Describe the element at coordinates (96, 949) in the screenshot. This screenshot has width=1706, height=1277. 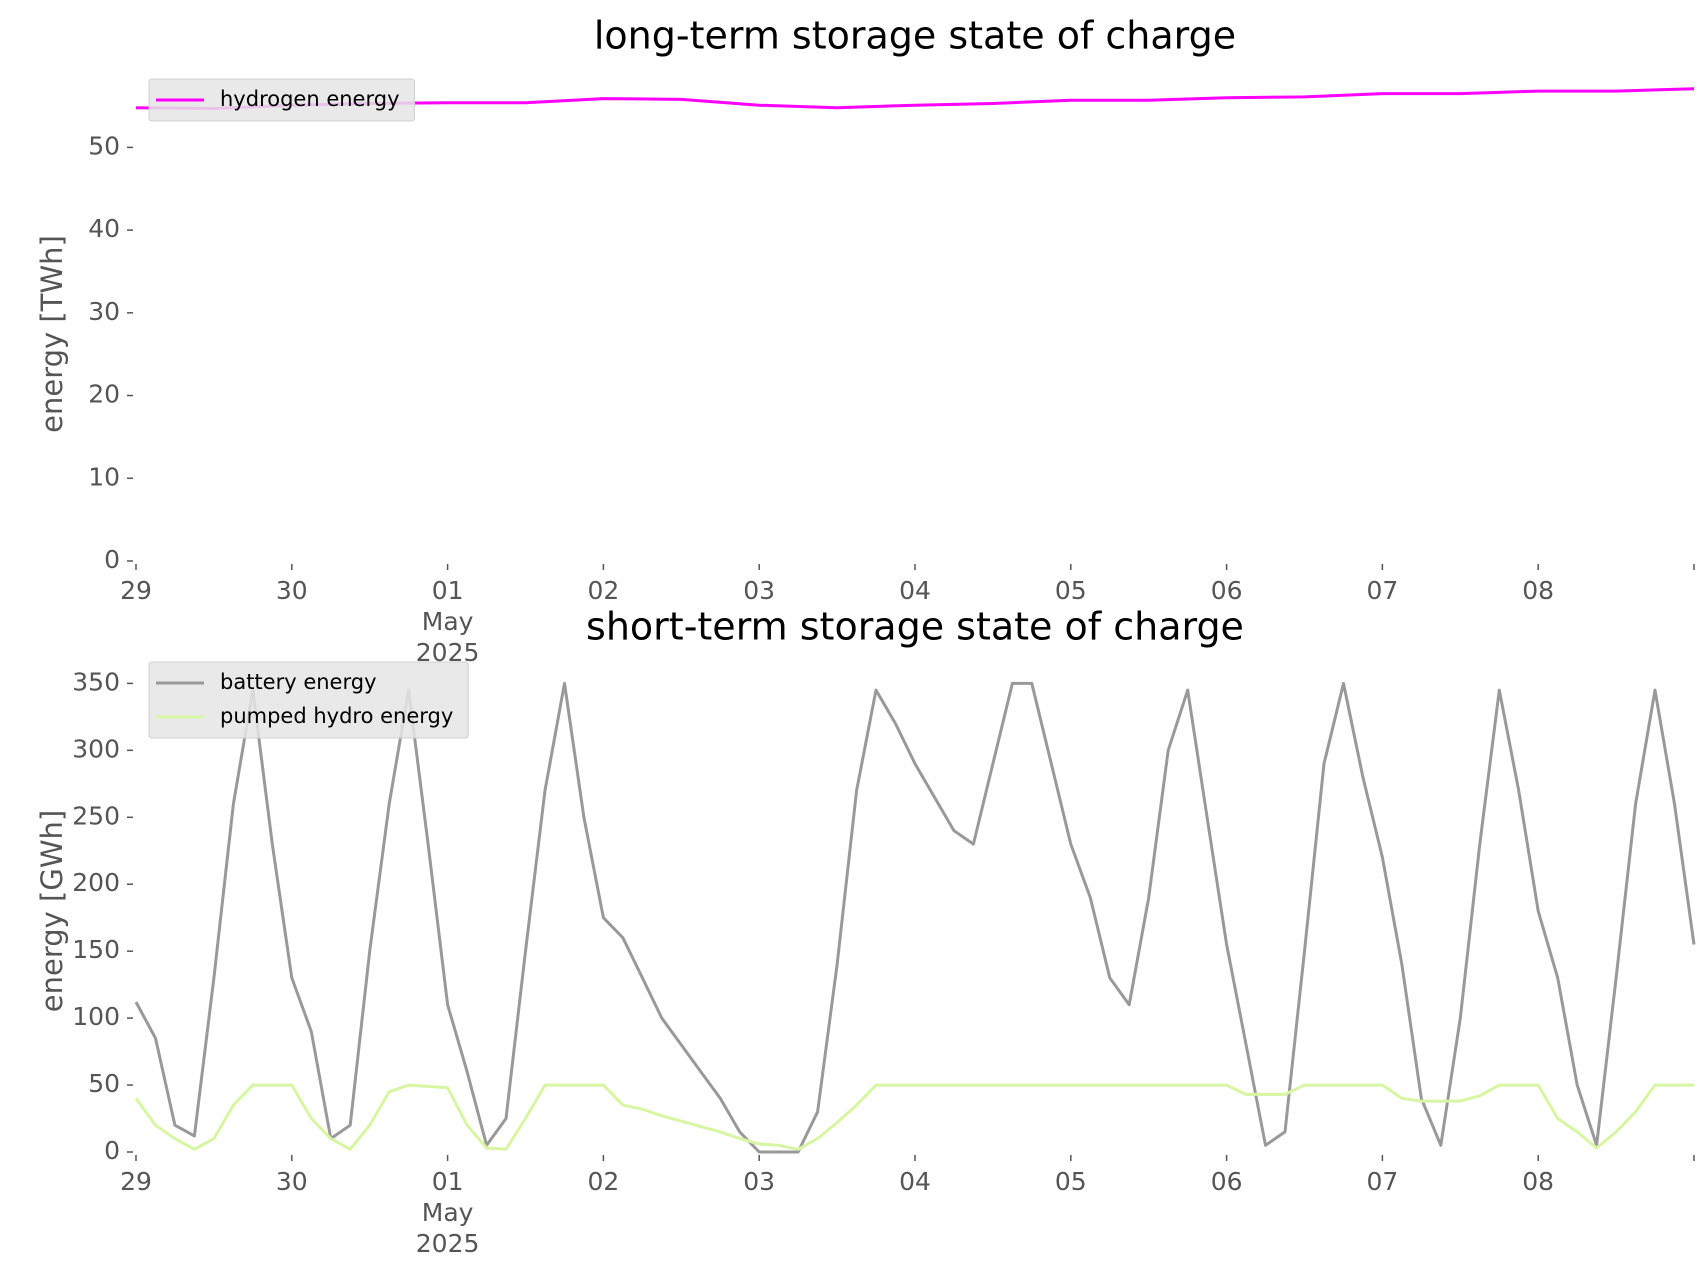
I see `y-tick-label: 150` at that location.